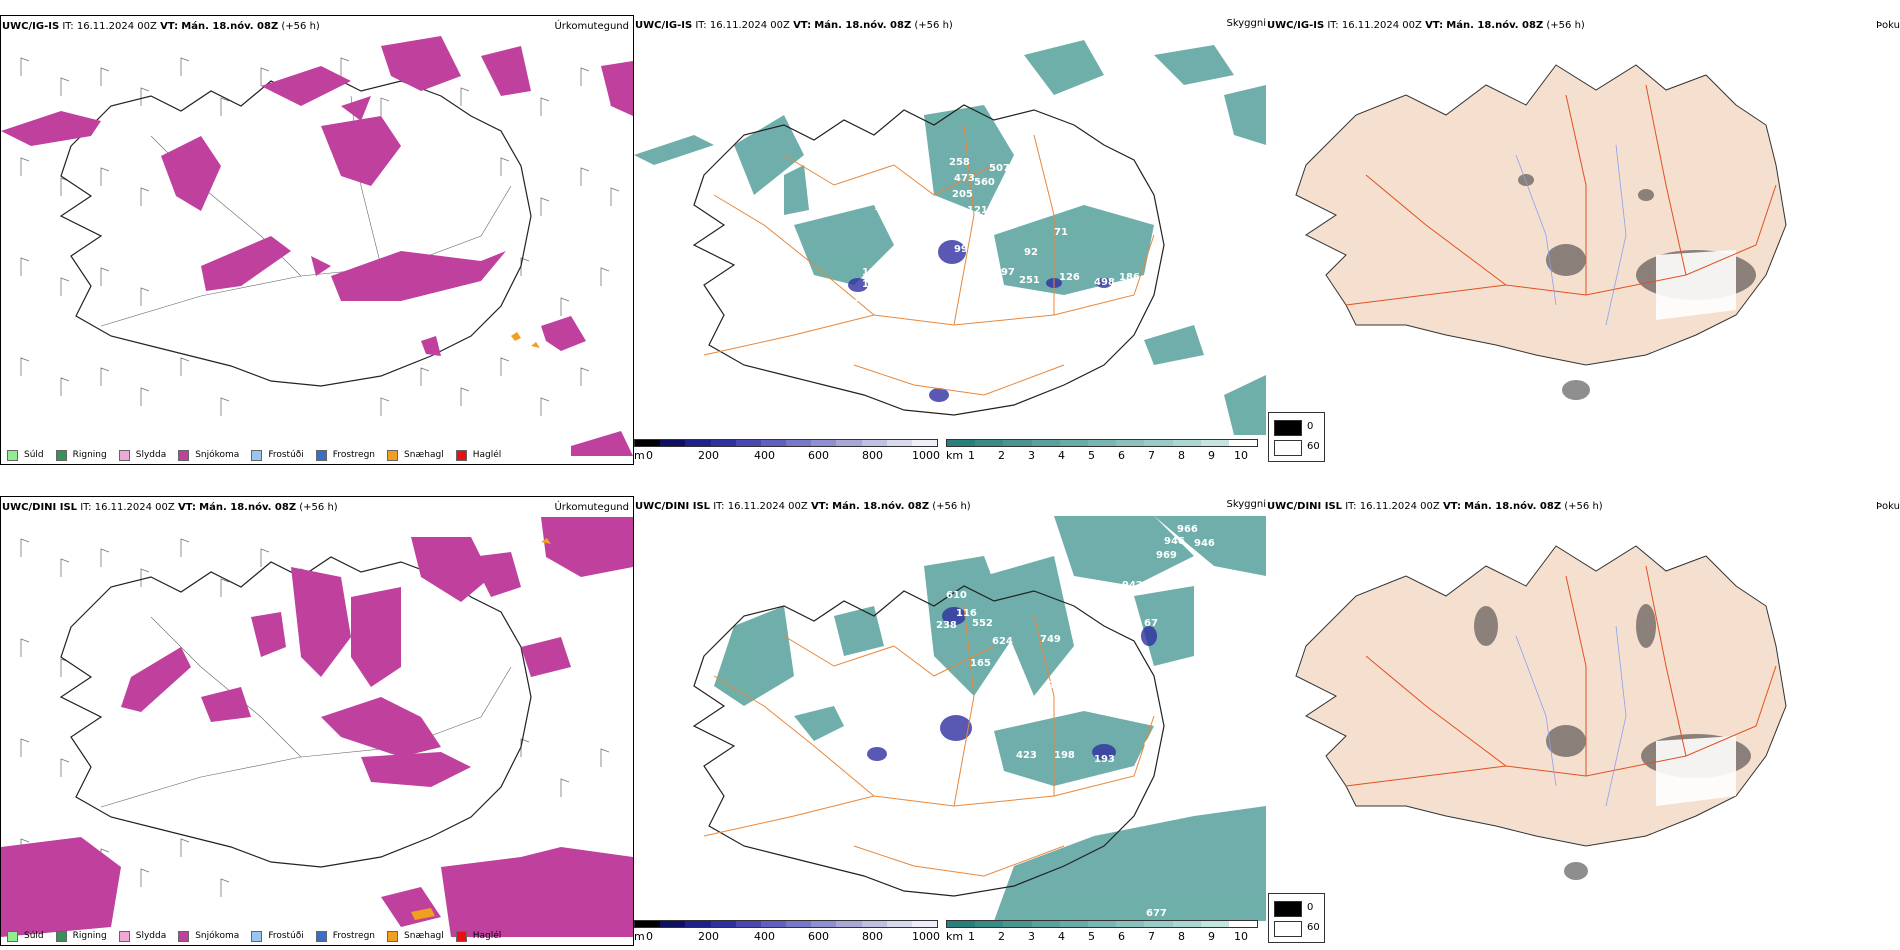 The image size is (1900, 950). I want to click on svg-text: 423, so click(1026, 755).